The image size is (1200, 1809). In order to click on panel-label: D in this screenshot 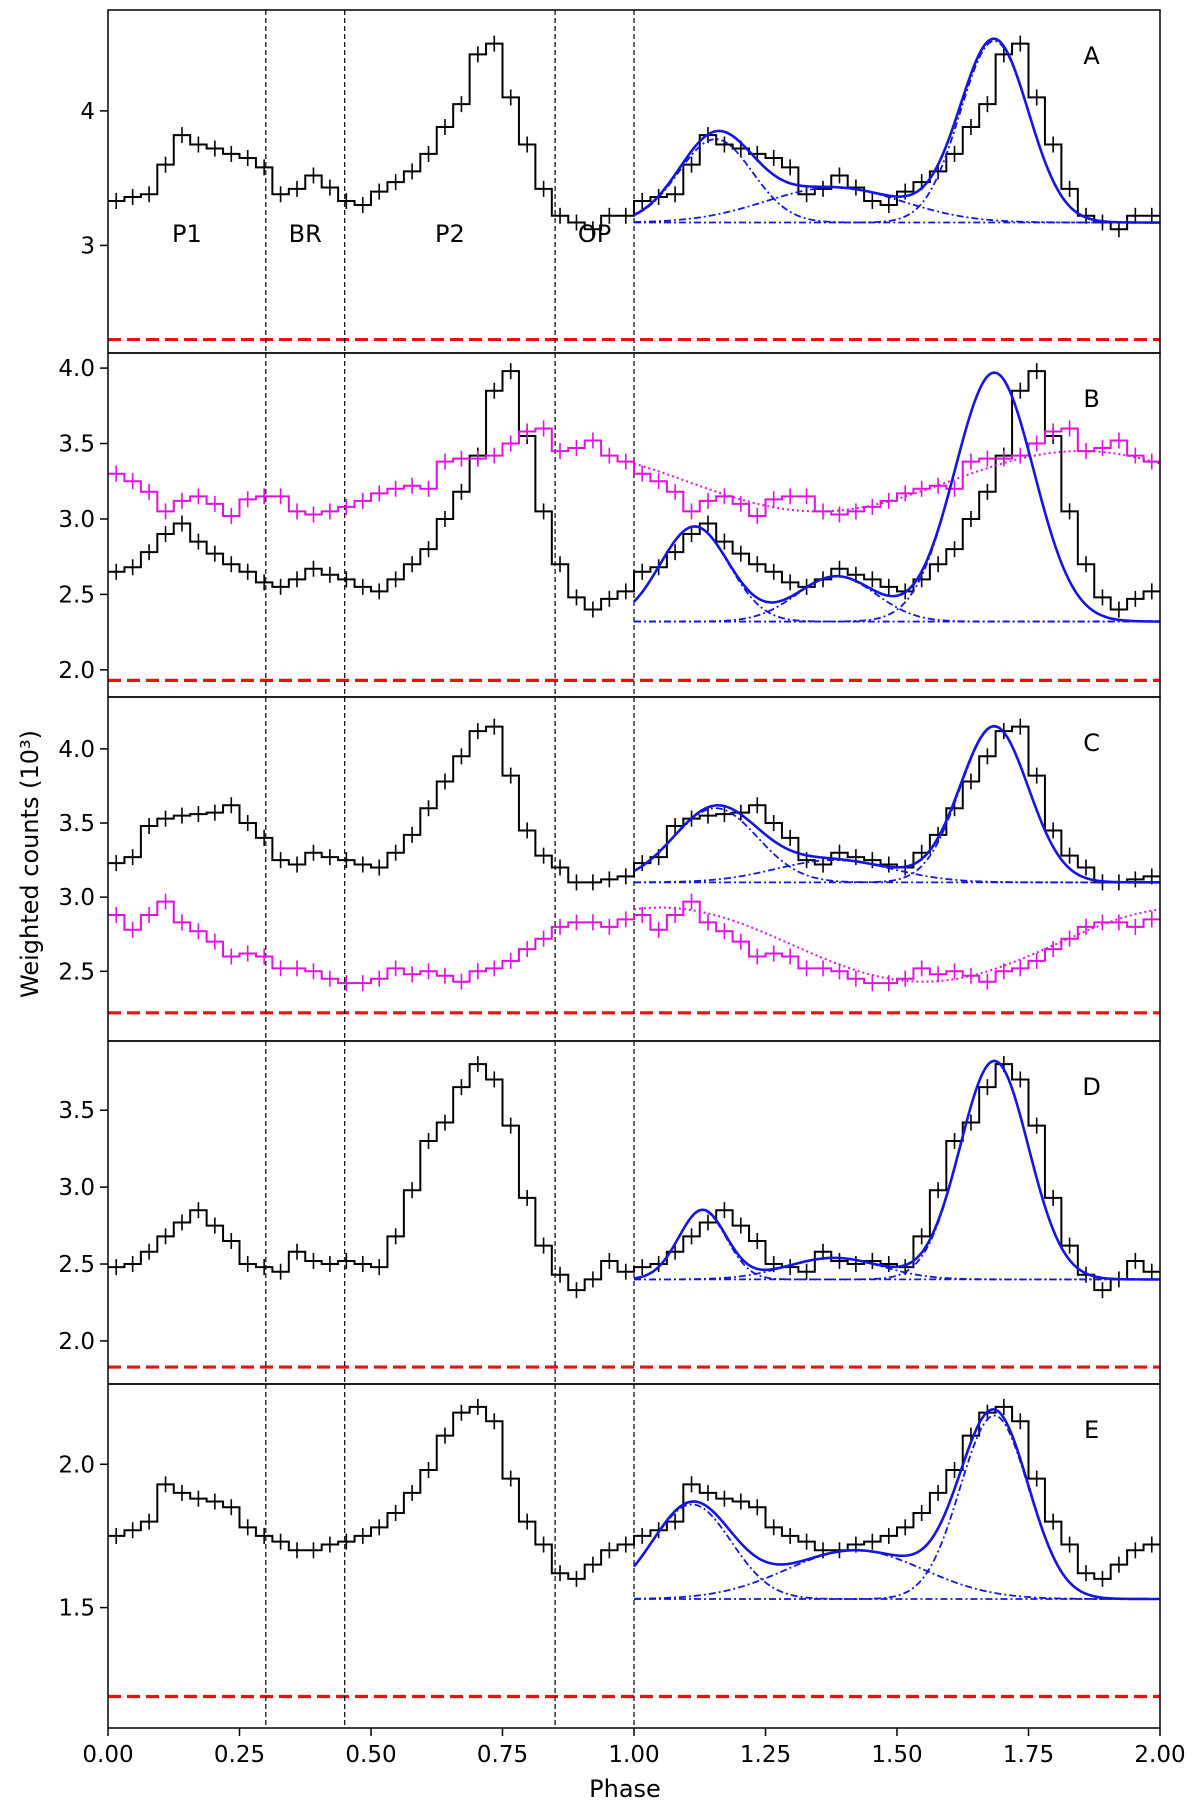, I will do `click(1091, 1087)`.